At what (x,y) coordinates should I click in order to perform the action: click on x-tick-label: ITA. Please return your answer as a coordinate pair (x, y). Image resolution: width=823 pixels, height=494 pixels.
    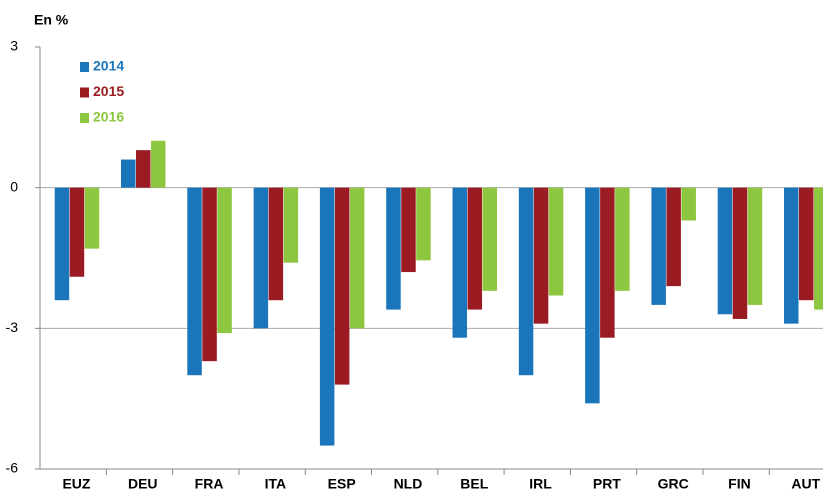
    Looking at the image, I should click on (276, 484).